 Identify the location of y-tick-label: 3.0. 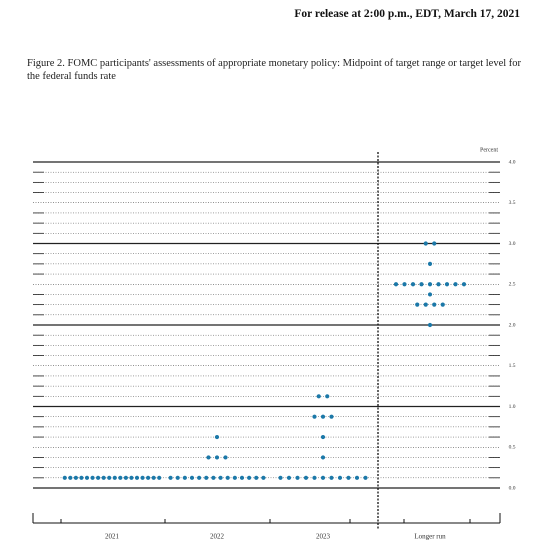
(512, 244).